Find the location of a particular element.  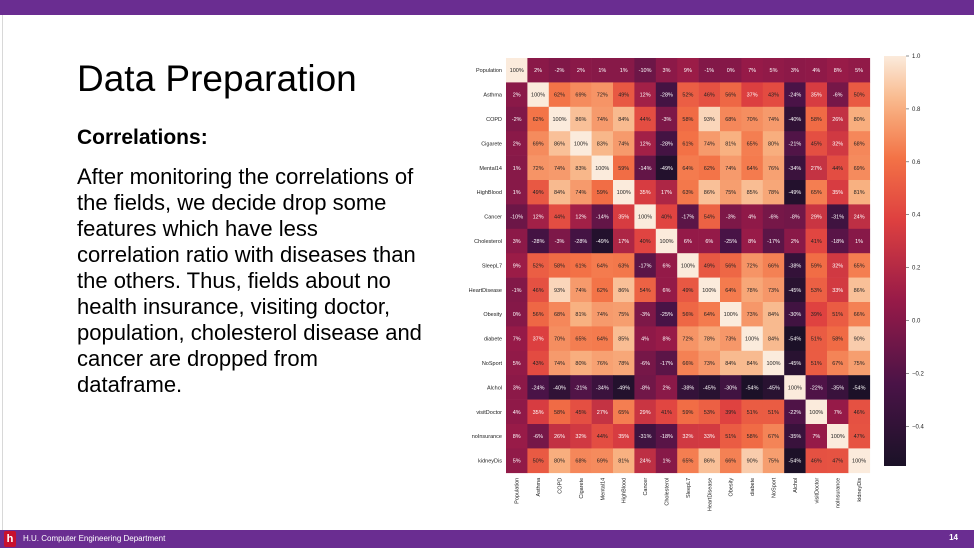

cell-value-label: -24% is located at coordinates (794, 96).